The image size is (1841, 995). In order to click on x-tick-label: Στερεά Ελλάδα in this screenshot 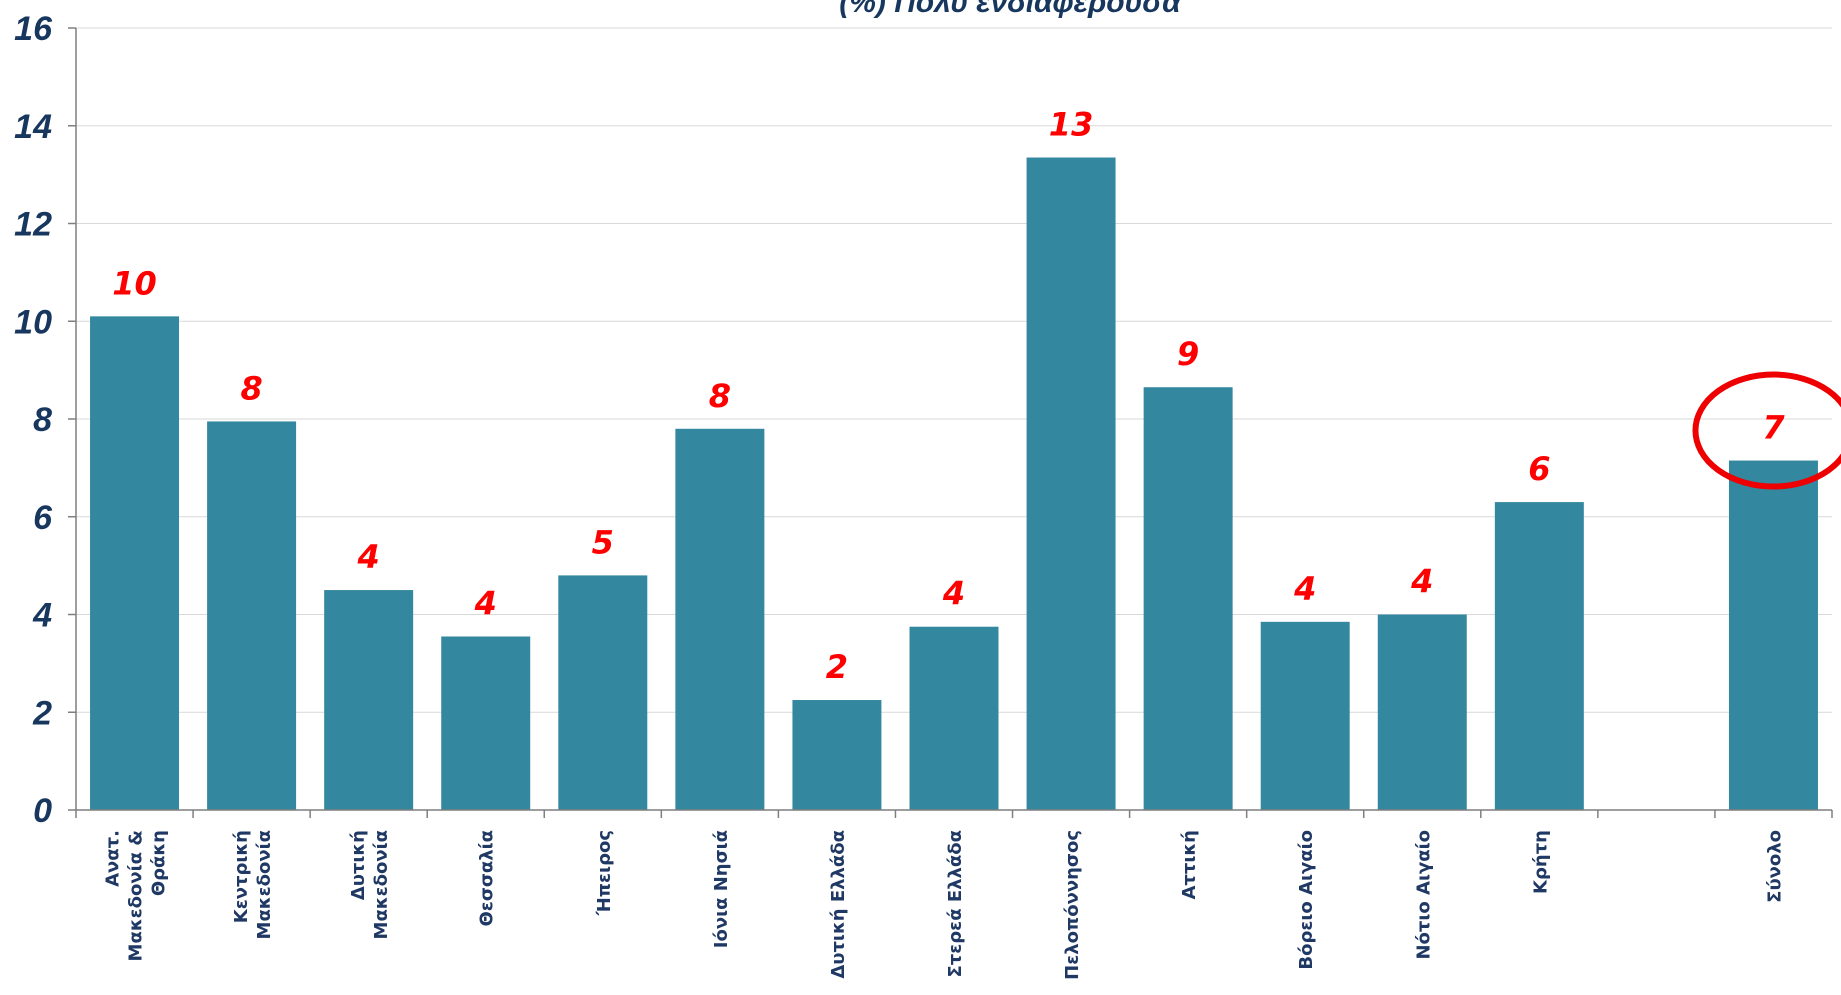, I will do `click(955, 904)`.